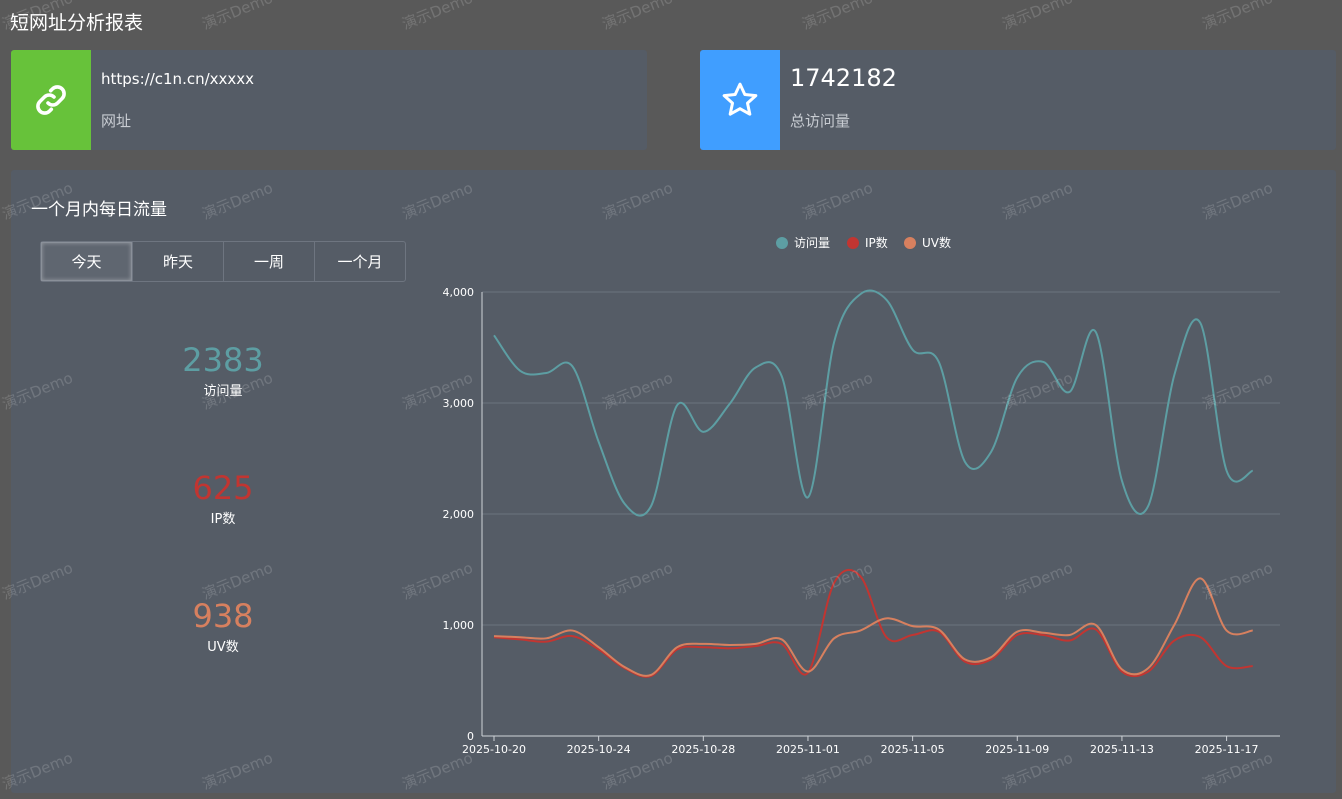 The image size is (1342, 799). Describe the element at coordinates (77, 23) in the screenshot. I see `page-title: 短网址分析报表` at that location.